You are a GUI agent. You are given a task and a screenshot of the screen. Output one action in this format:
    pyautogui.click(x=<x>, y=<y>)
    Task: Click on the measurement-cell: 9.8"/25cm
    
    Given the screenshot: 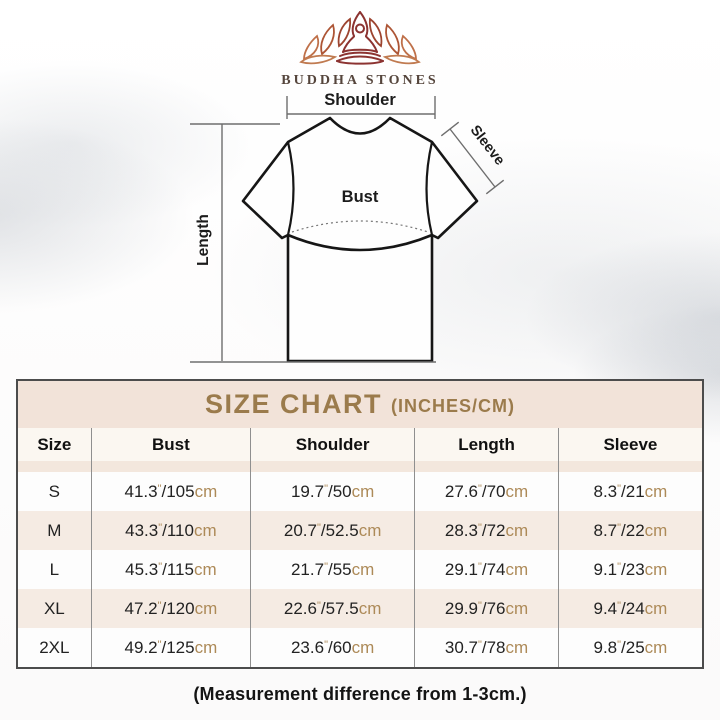 What is the action you would take?
    pyautogui.click(x=629, y=647)
    